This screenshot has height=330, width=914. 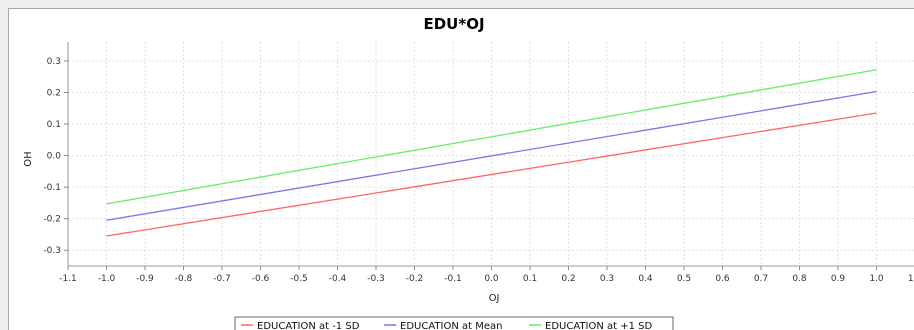 I want to click on y-tick-label: -0.2, so click(x=52, y=220).